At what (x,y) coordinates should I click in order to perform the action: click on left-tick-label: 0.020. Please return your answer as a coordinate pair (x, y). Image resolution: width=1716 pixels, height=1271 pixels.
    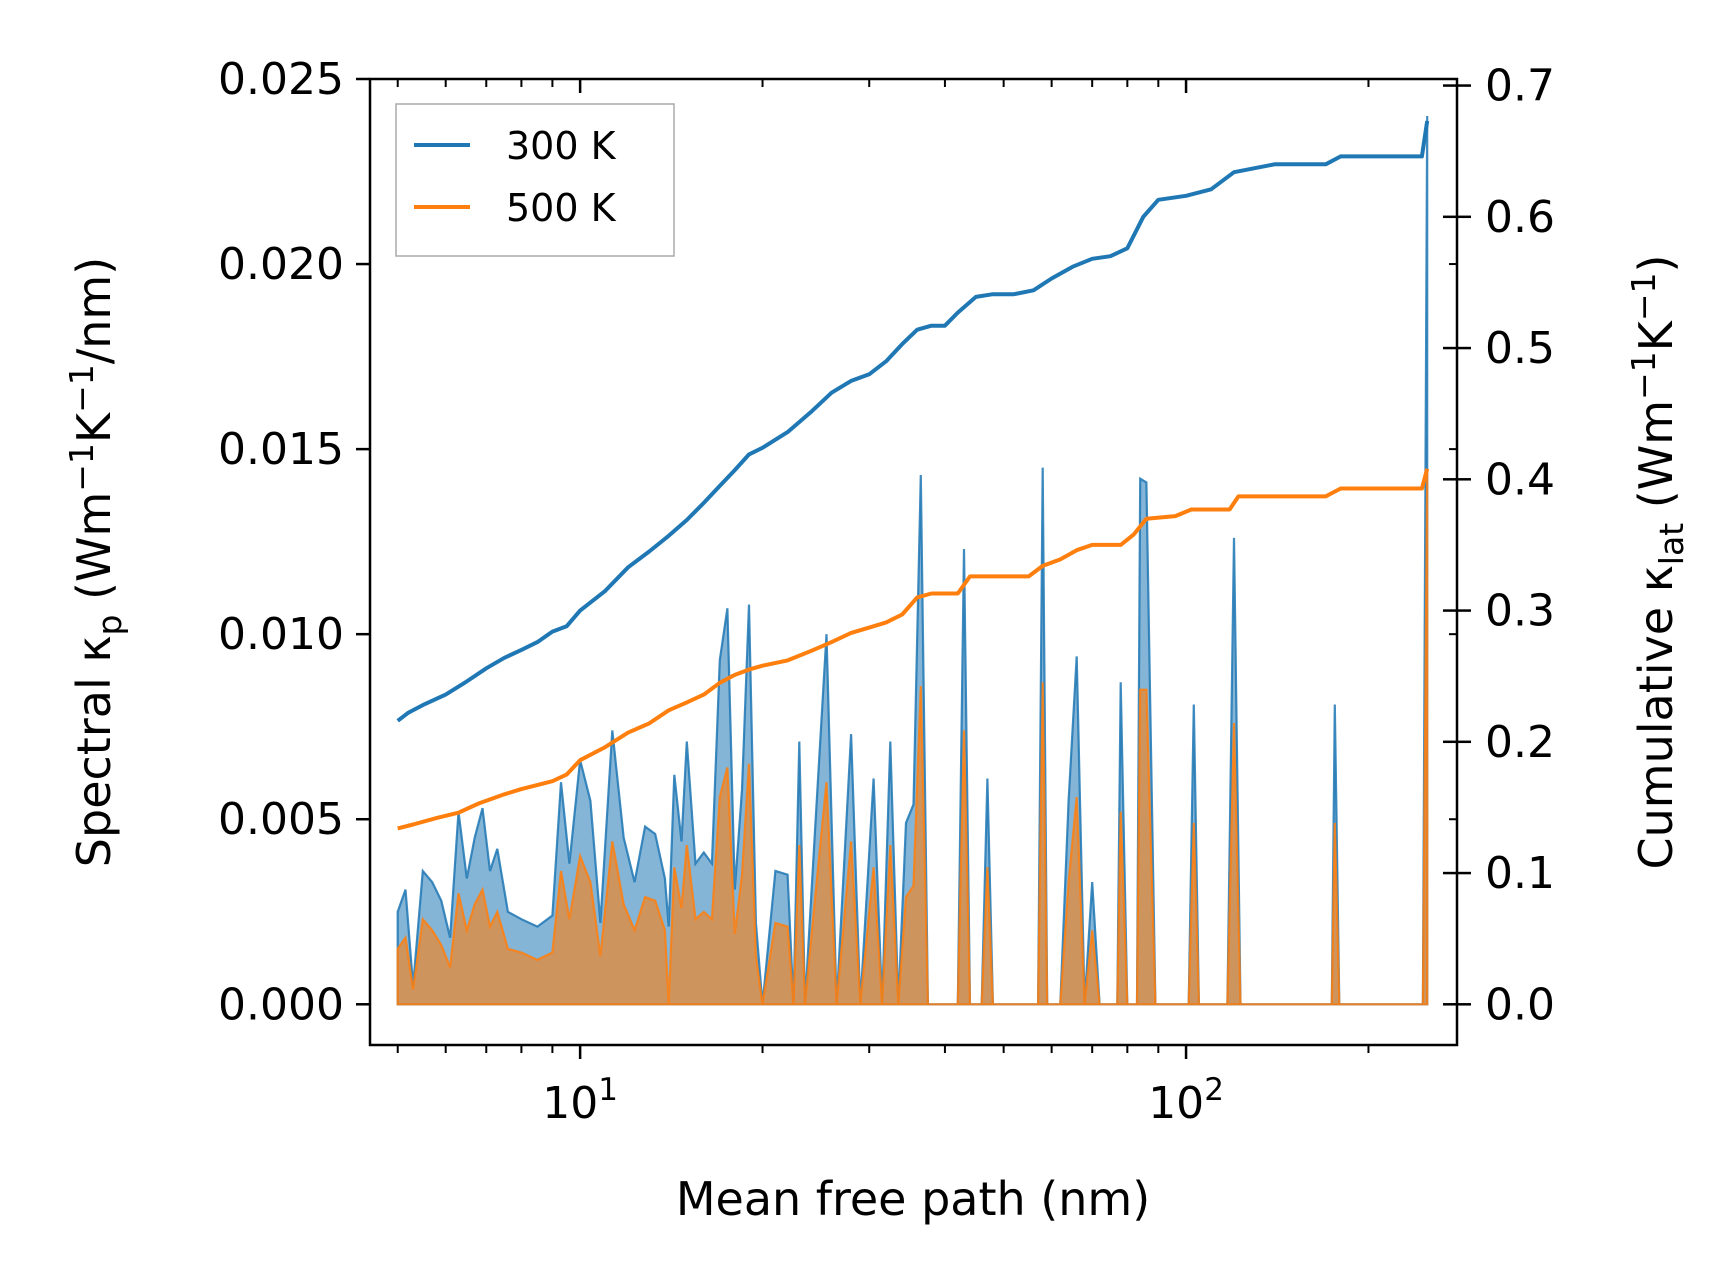
    Looking at the image, I should click on (281, 264).